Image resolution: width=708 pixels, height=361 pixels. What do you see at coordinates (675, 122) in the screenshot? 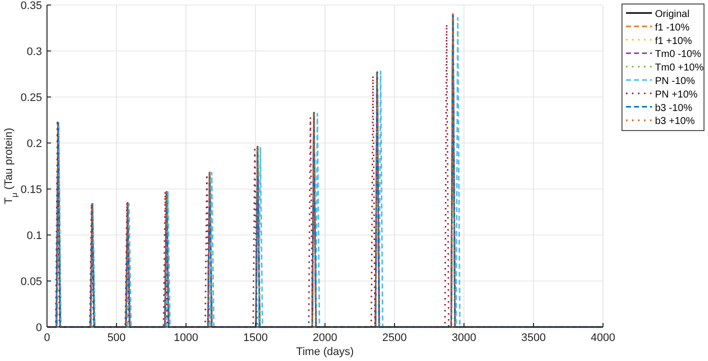
I see `legend-label: b3 +10%` at bounding box center [675, 122].